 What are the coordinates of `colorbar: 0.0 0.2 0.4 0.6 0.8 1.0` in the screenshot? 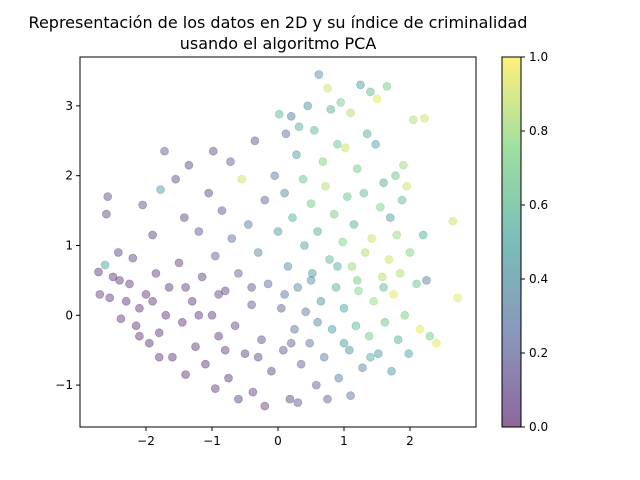 It's located at (524, 242).